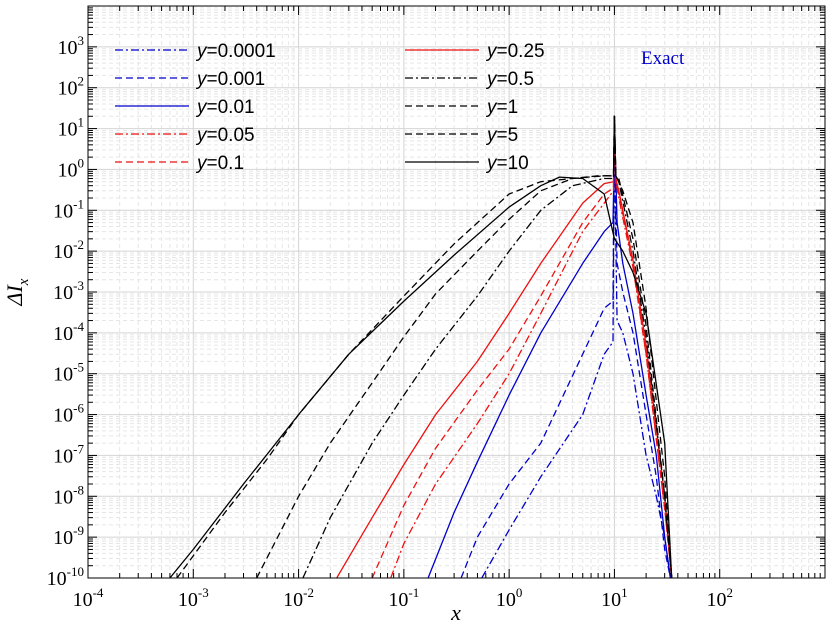 This screenshot has height=624, width=830. What do you see at coordinates (298, 598) in the screenshot?
I see `x-tick-label: 10⁻²` at bounding box center [298, 598].